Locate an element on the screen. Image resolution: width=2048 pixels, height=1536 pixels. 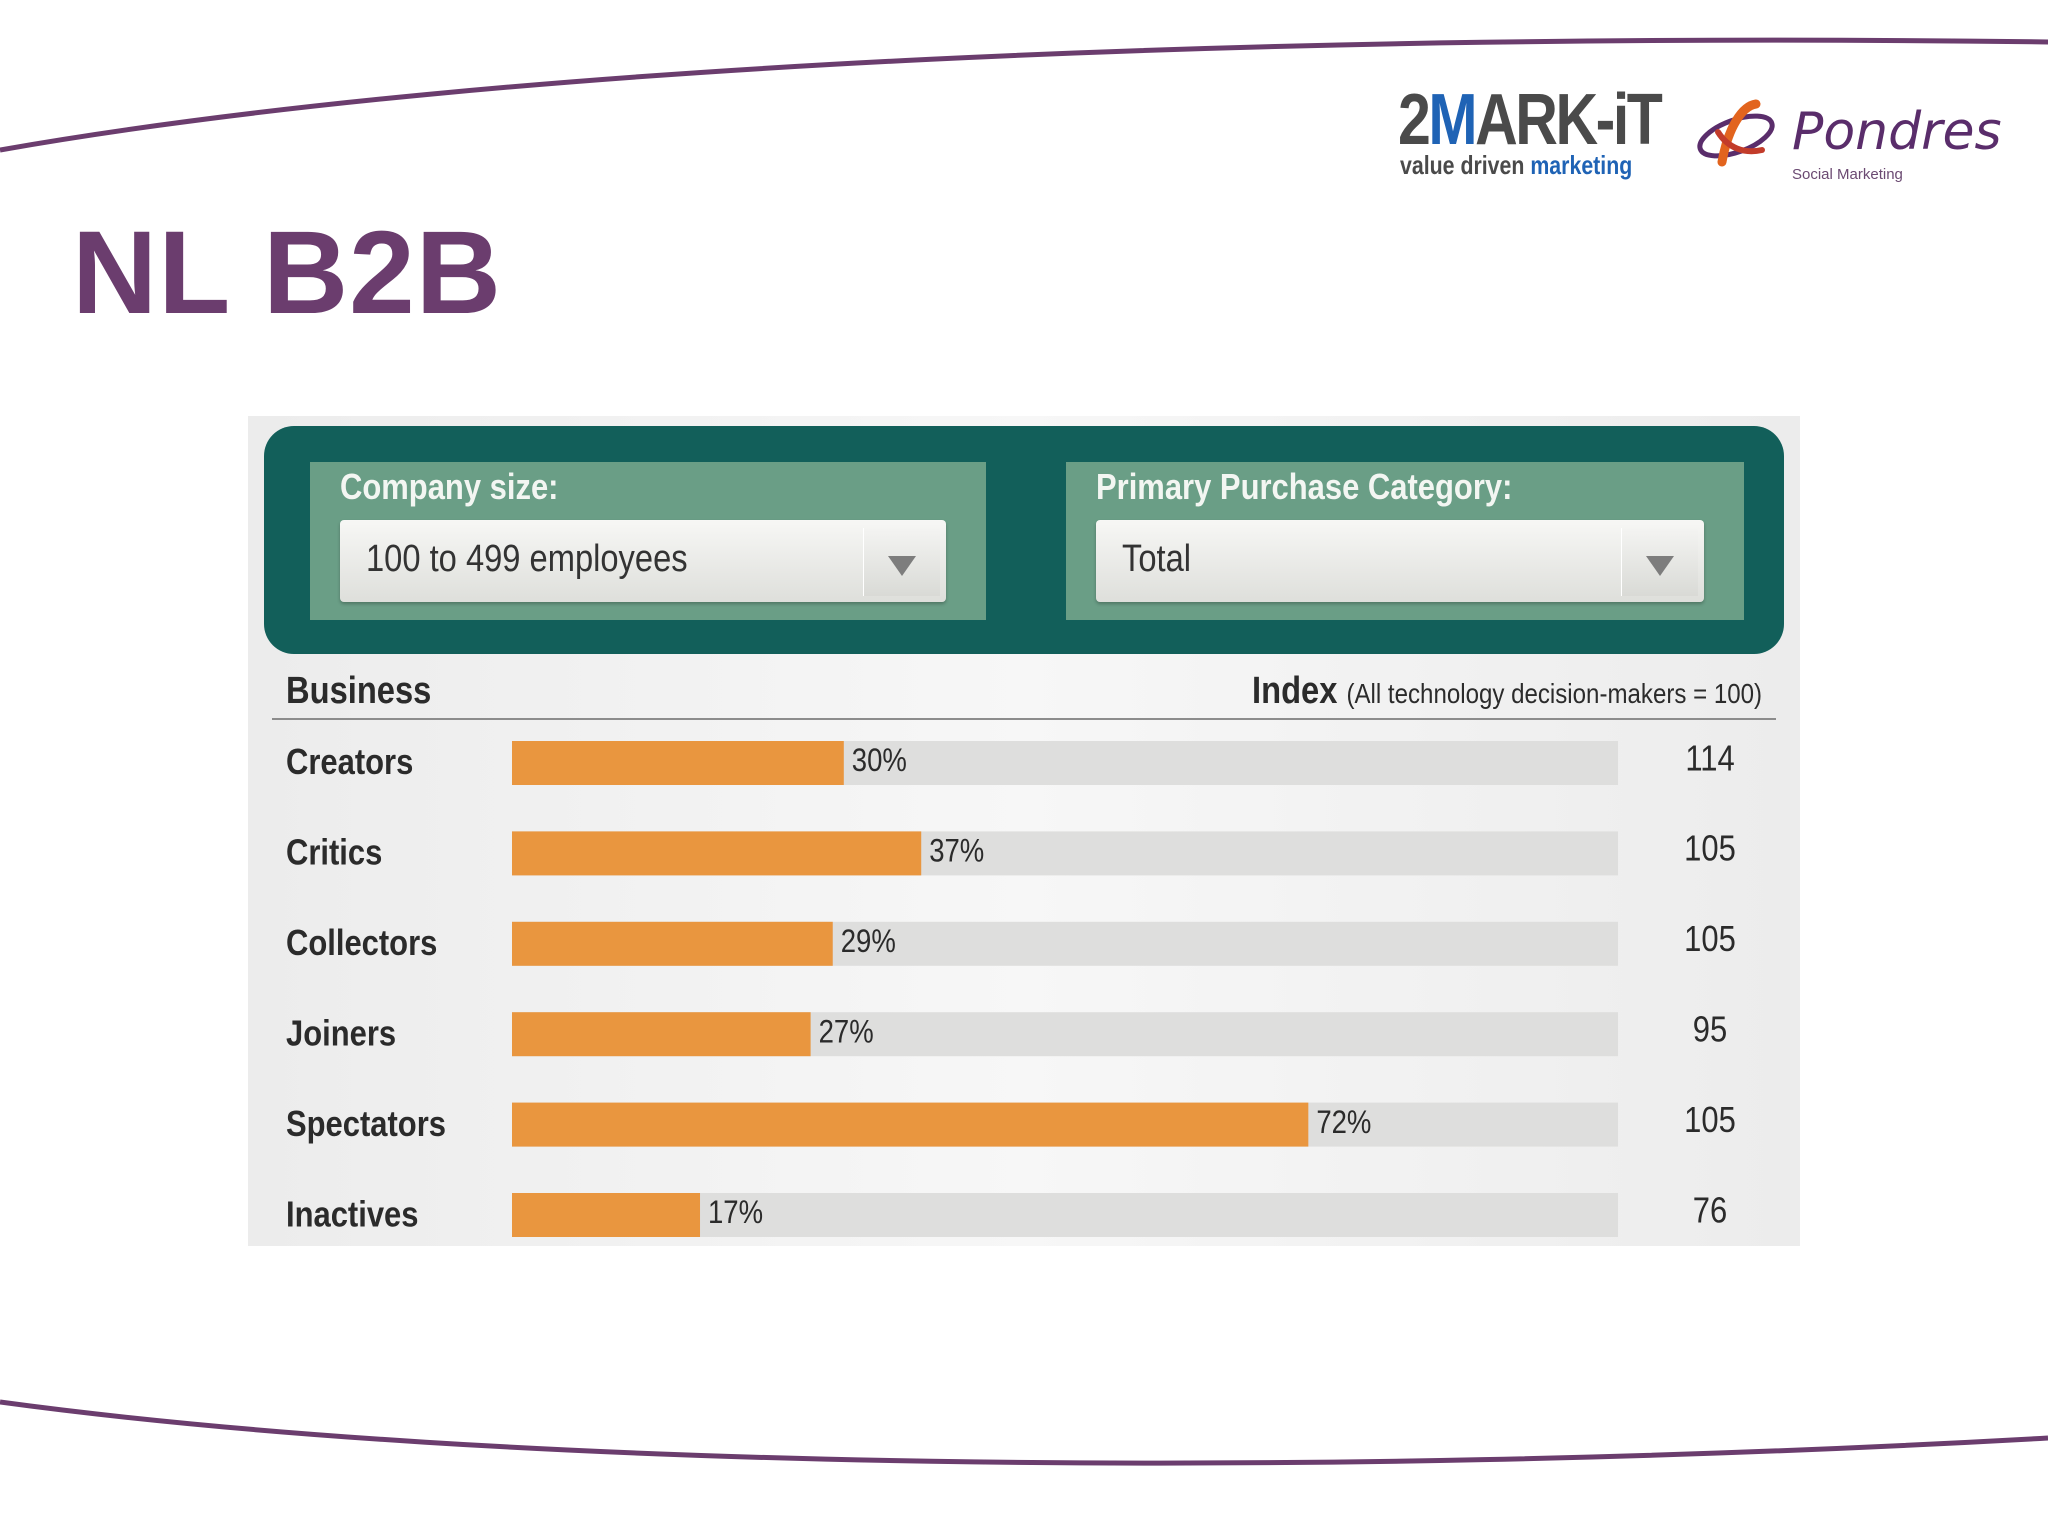
data-label: 29% is located at coordinates (868, 941).